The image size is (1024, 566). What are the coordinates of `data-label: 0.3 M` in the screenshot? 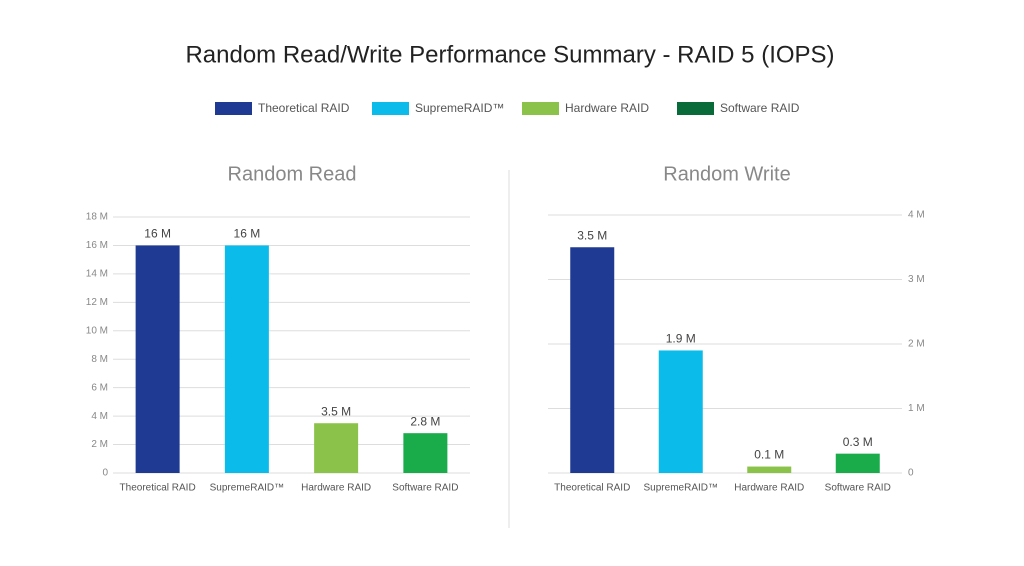 It's located at (858, 442).